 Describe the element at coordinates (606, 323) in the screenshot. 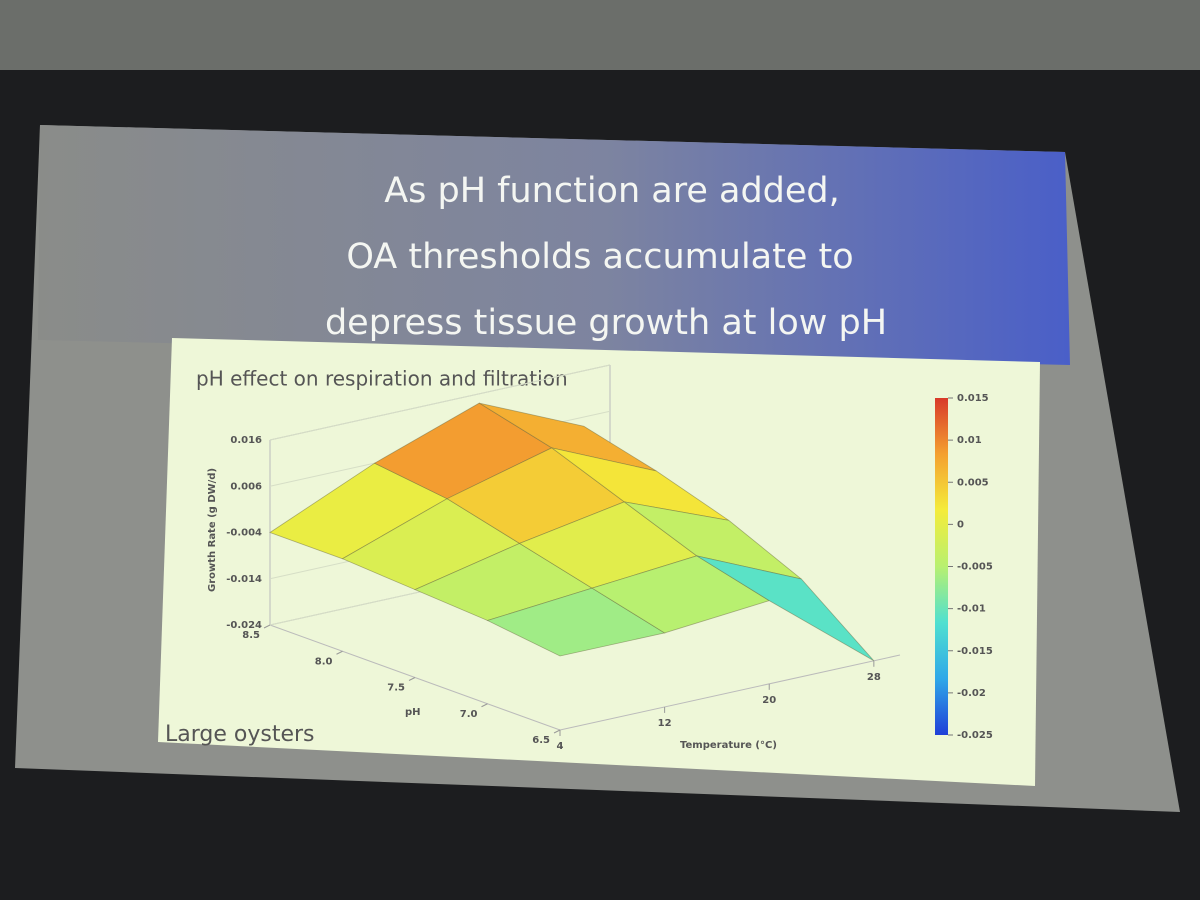

I see `slide-title: depress tissue growth at low pH` at that location.